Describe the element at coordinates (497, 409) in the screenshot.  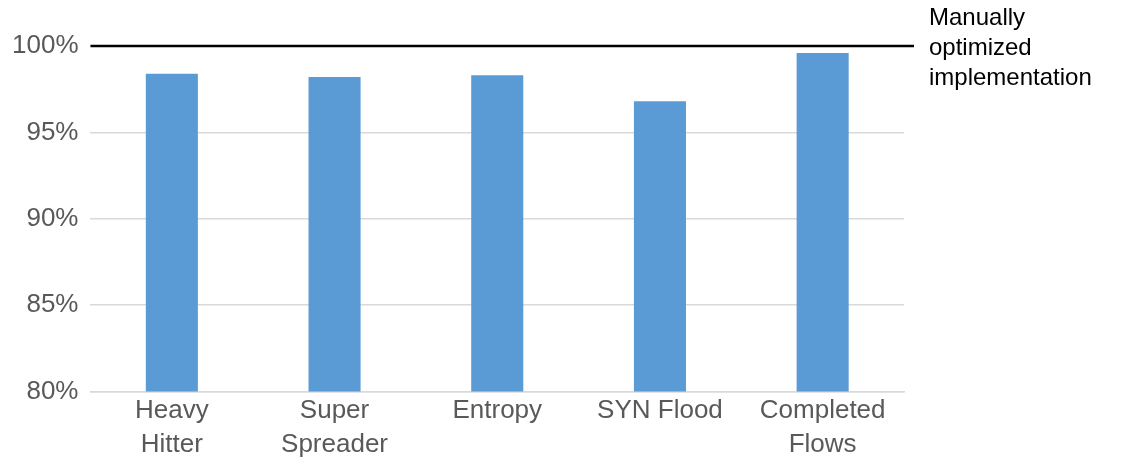
I see `x-tick-label: Entropy` at that location.